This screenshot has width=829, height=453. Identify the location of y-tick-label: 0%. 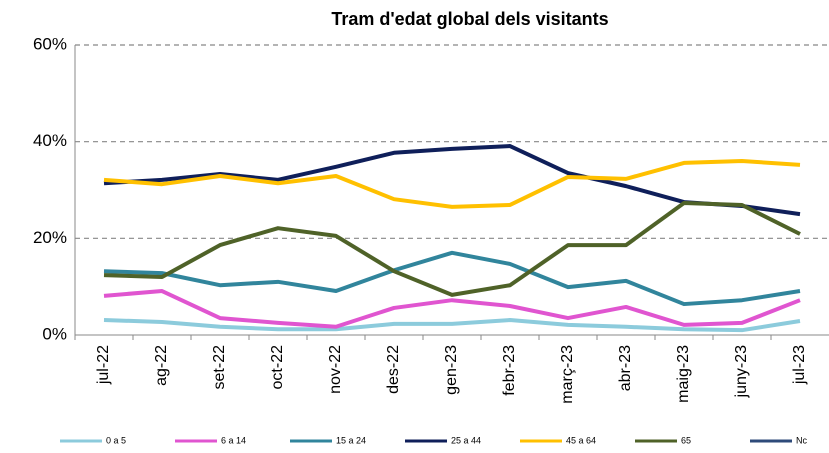
(54, 333).